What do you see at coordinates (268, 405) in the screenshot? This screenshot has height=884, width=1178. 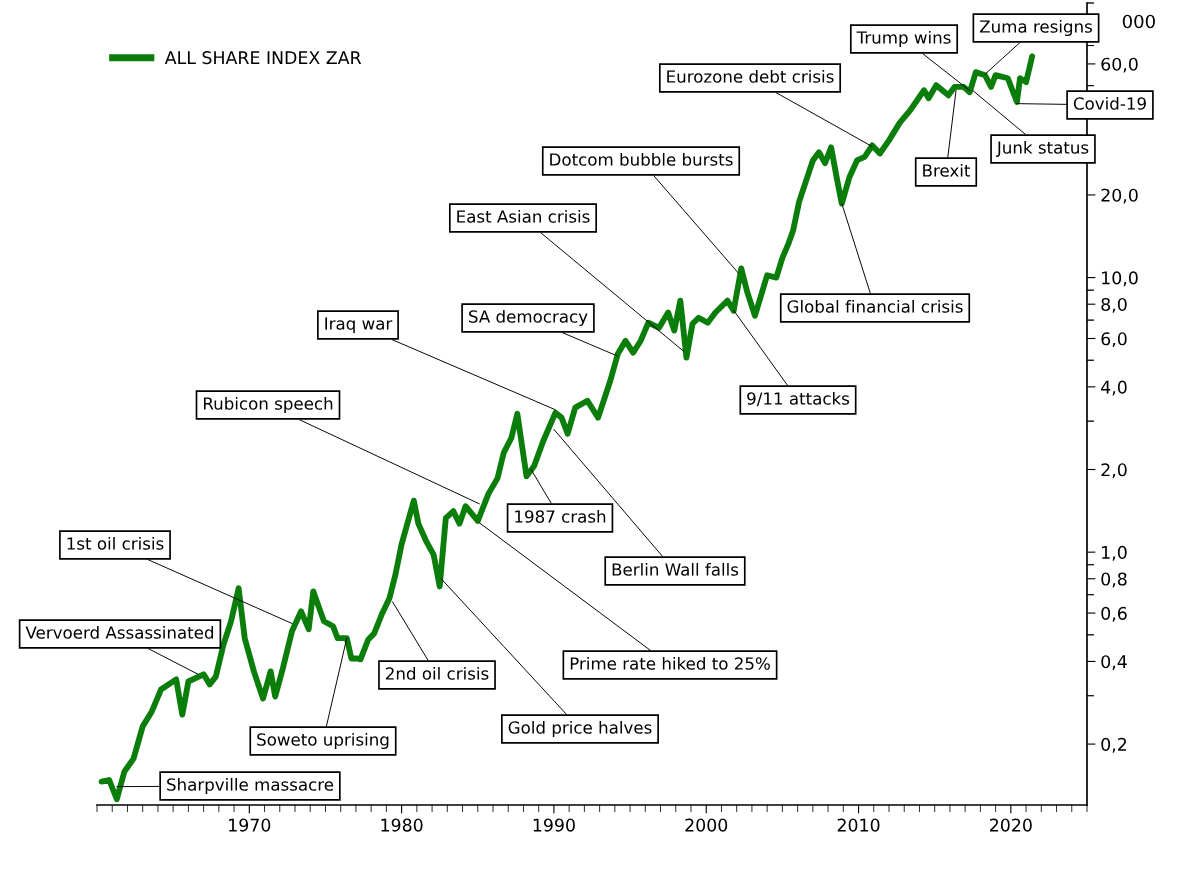 I see `annotation: Rubicon speech` at bounding box center [268, 405].